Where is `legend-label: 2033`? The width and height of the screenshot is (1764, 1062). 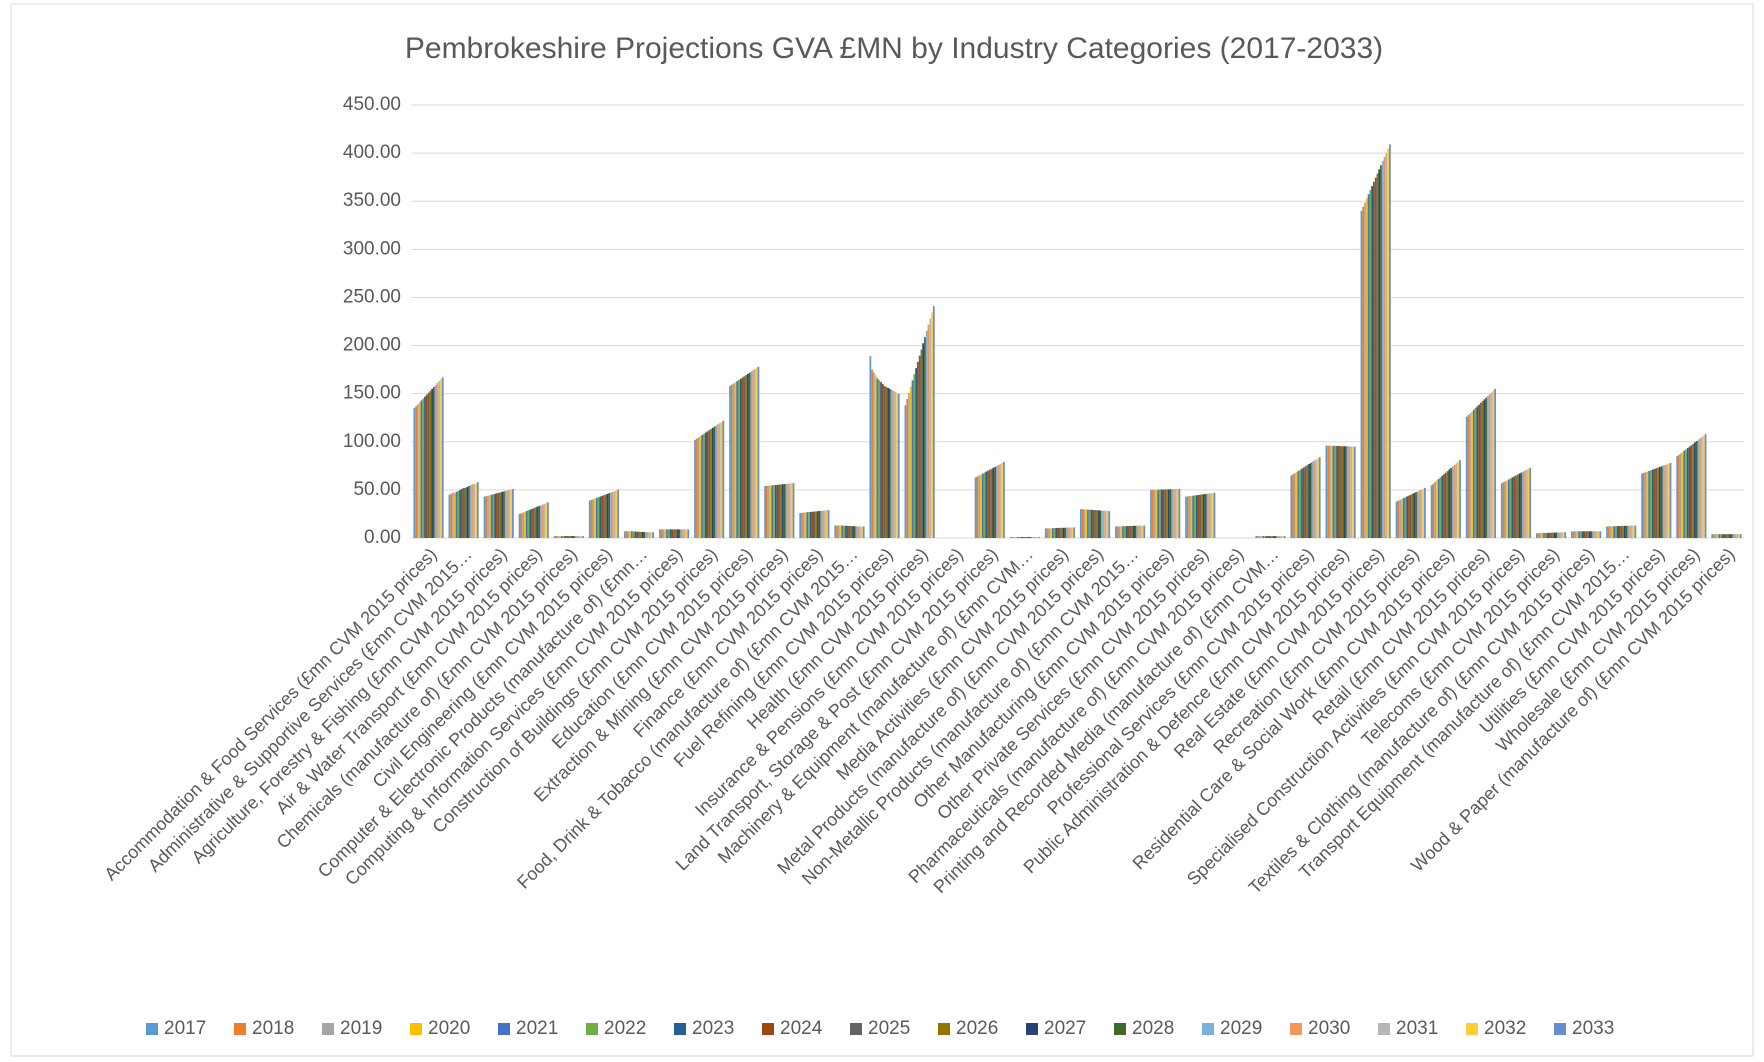
legend-label: 2033 is located at coordinates (1593, 1028).